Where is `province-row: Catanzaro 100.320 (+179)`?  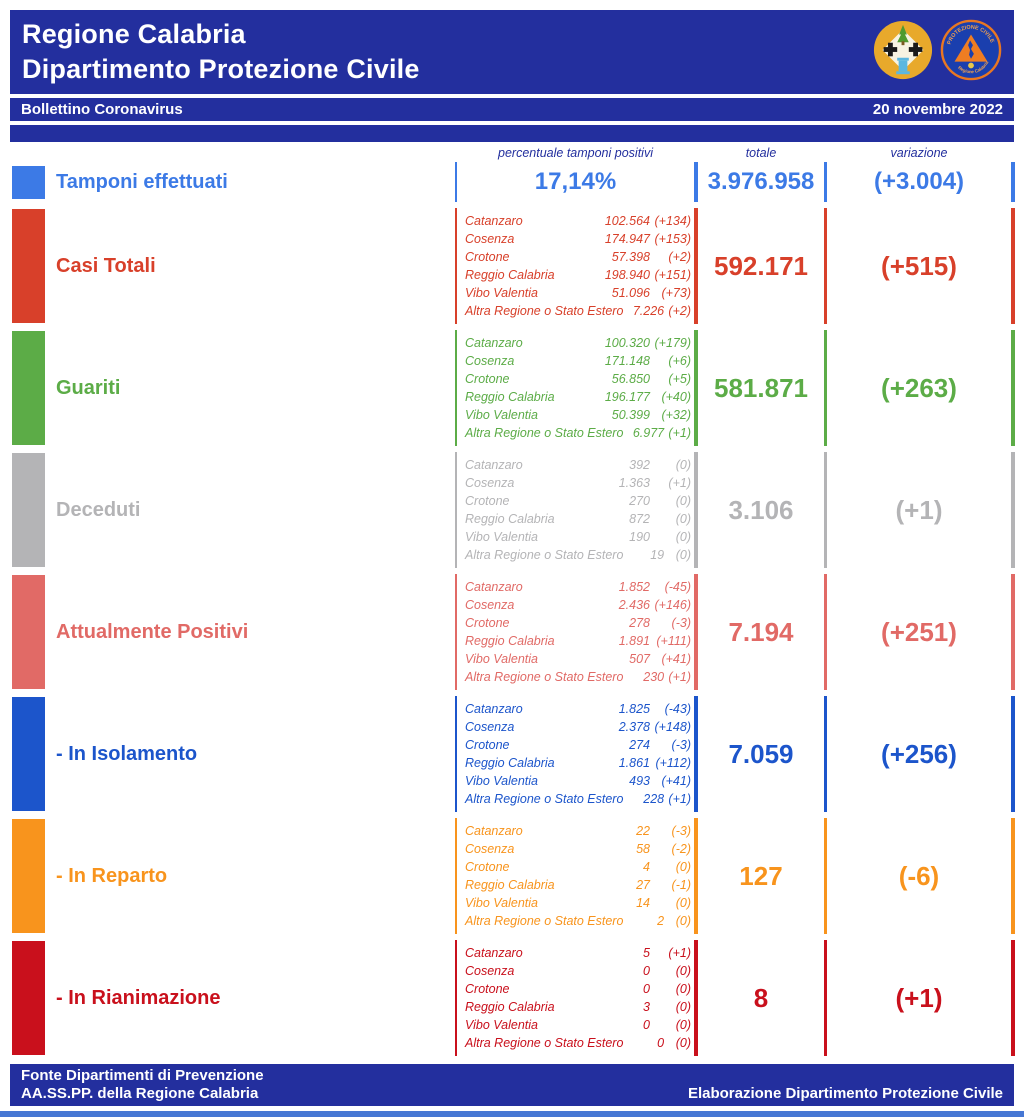 province-row: Catanzaro 100.320 (+179) is located at coordinates (579, 343).